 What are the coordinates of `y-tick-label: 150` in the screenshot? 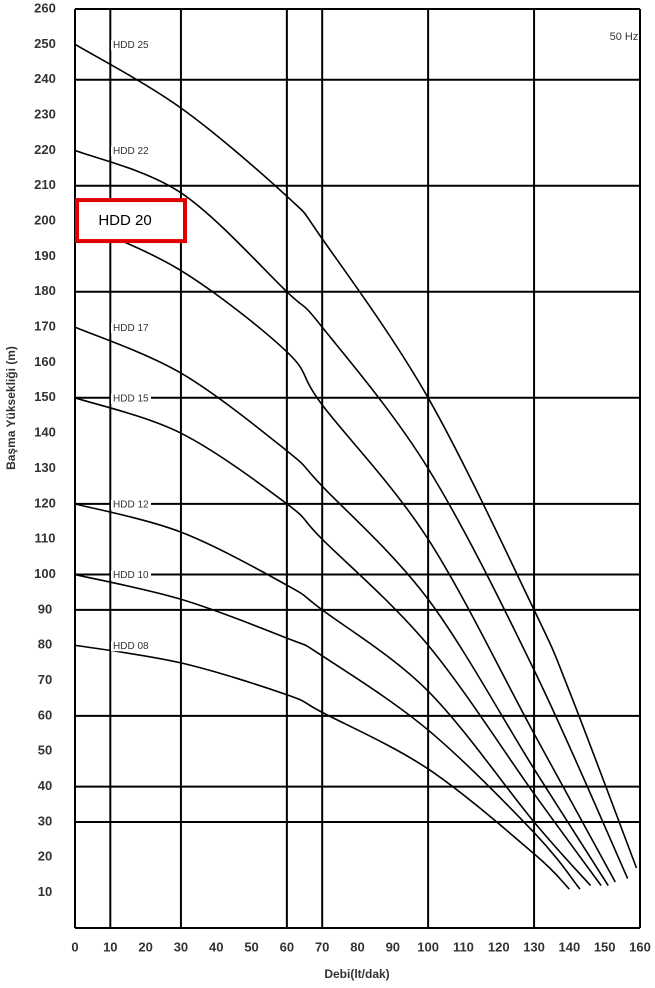 It's located at (45, 396).